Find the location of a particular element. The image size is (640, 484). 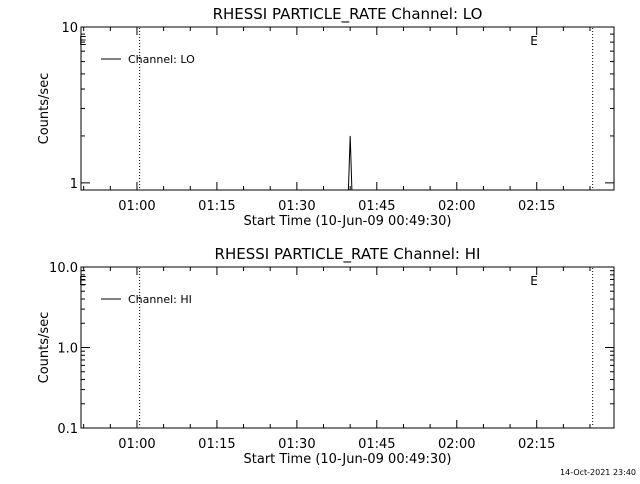

y-tick-label: 1 is located at coordinates (74, 184).